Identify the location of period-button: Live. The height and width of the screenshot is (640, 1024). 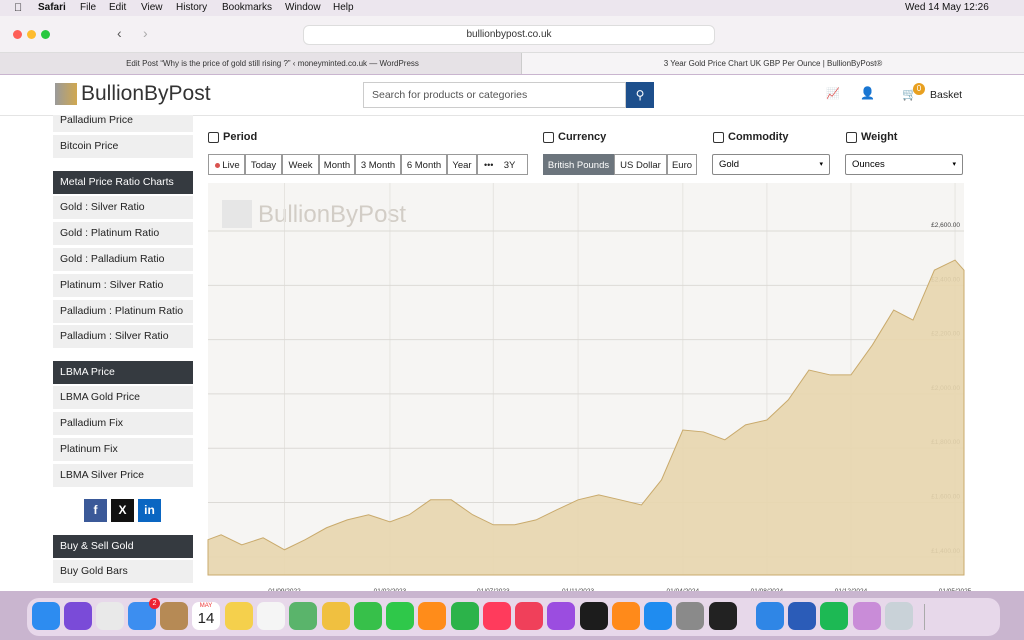
(226, 164).